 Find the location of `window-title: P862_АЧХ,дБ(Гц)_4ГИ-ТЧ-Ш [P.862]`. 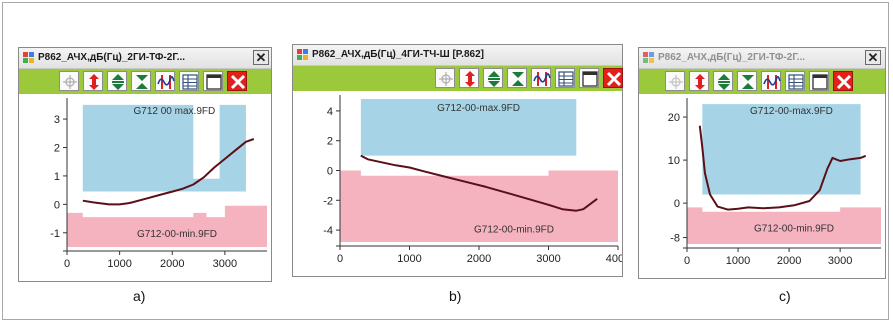

window-title: P862_АЧХ,дБ(Гц)_4ГИ-ТЧ-Ш [P.862] is located at coordinates (398, 54).